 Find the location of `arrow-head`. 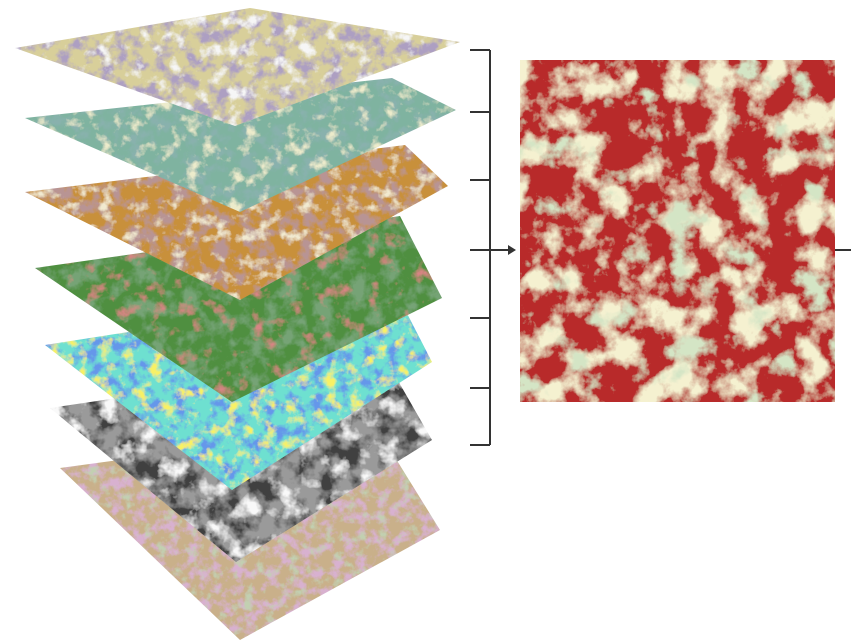

arrow-head is located at coordinates (512, 250).